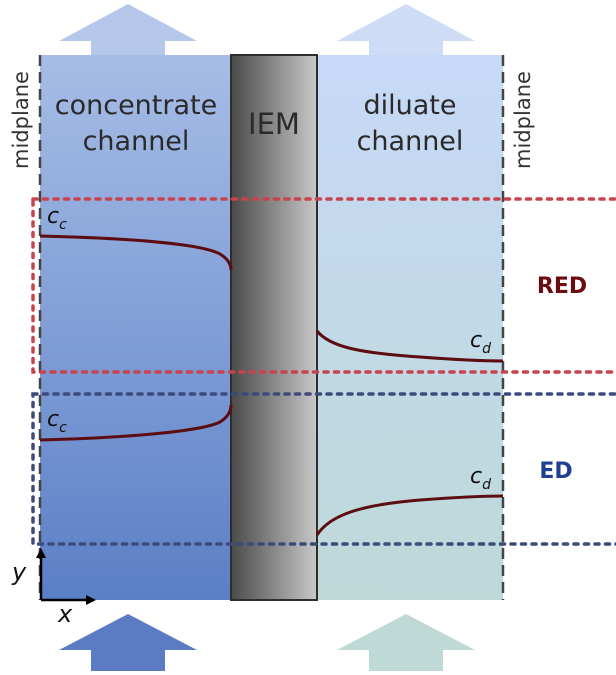 This screenshot has width=616, height=675. I want to click on ed-cc-label: cc, so click(57, 421).